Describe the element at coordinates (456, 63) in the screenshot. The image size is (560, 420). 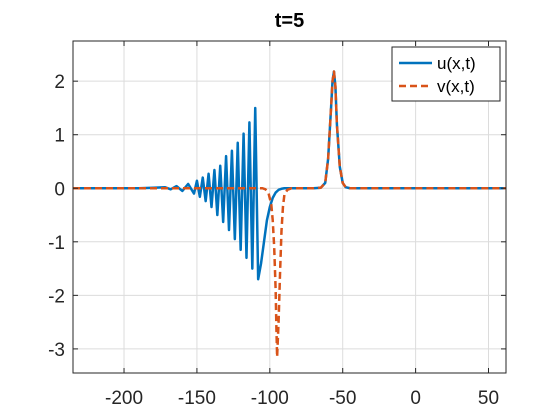
I see `legend-label: u(x,t)` at that location.